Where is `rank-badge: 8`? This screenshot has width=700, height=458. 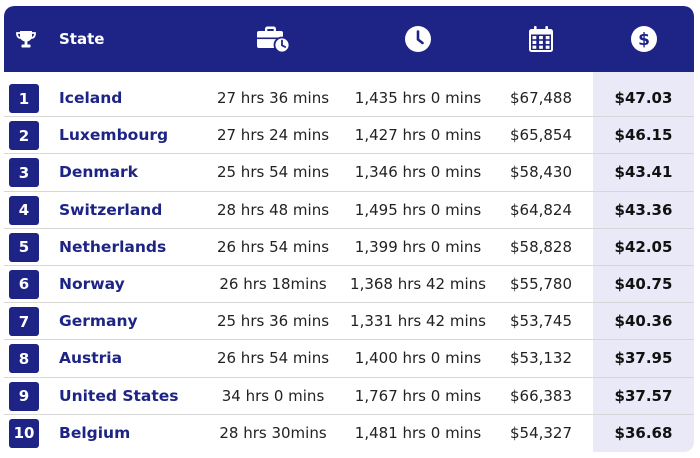 rank-badge: 8 is located at coordinates (24, 359).